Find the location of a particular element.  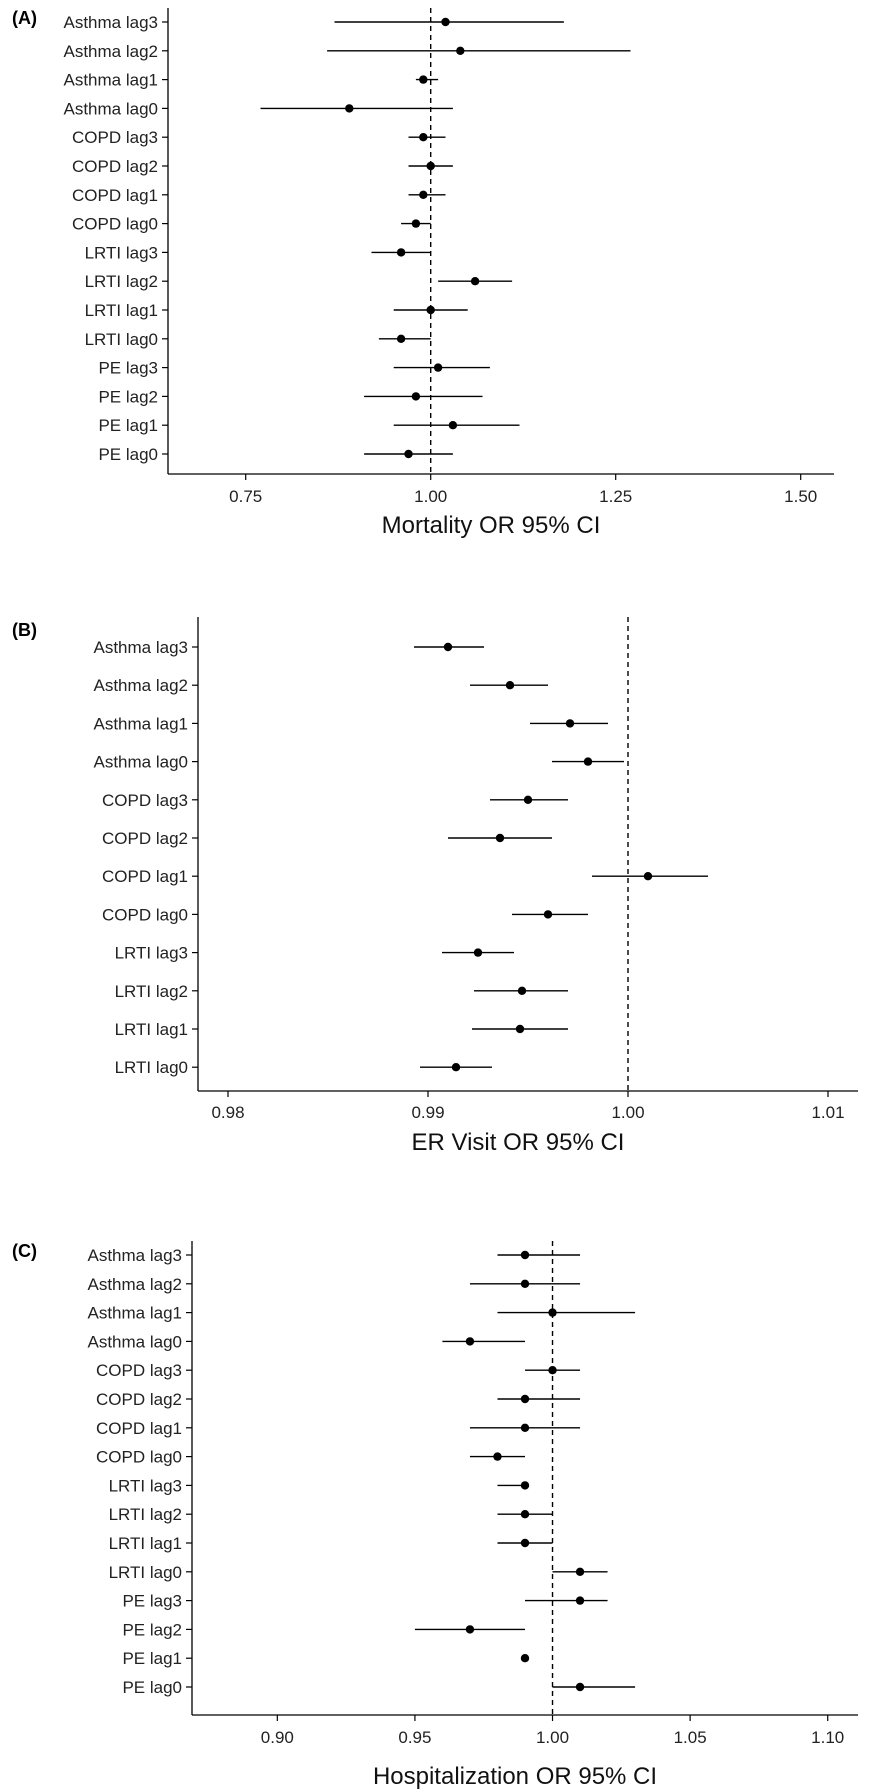

panel-label: (A) is located at coordinates (24, 18).